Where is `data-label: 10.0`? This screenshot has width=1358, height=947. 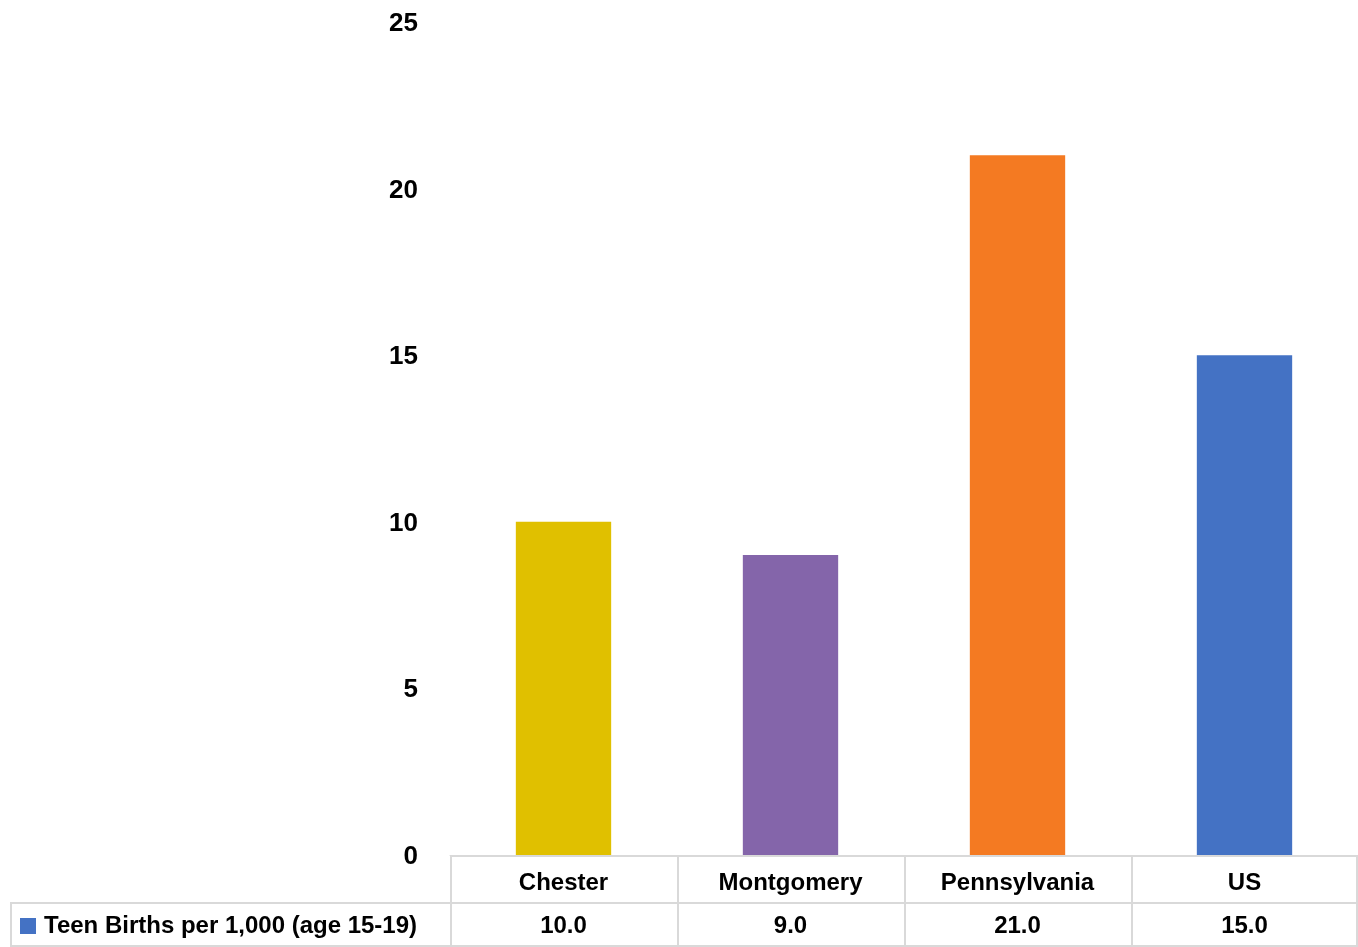 data-label: 10.0 is located at coordinates (563, 925).